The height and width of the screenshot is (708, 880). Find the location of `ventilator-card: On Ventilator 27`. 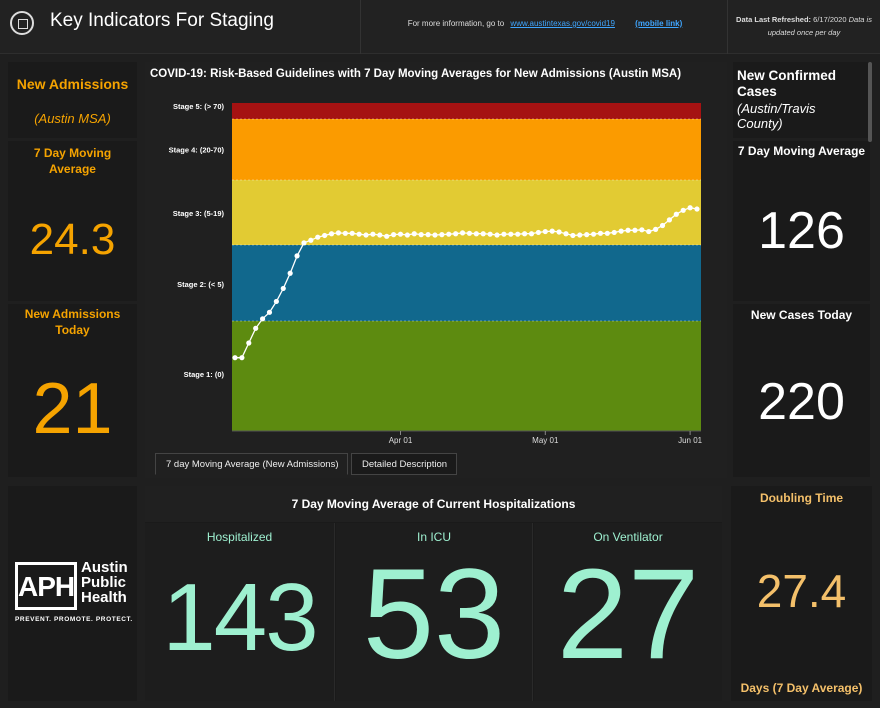

ventilator-card: On Ventilator 27 is located at coordinates (628, 612).